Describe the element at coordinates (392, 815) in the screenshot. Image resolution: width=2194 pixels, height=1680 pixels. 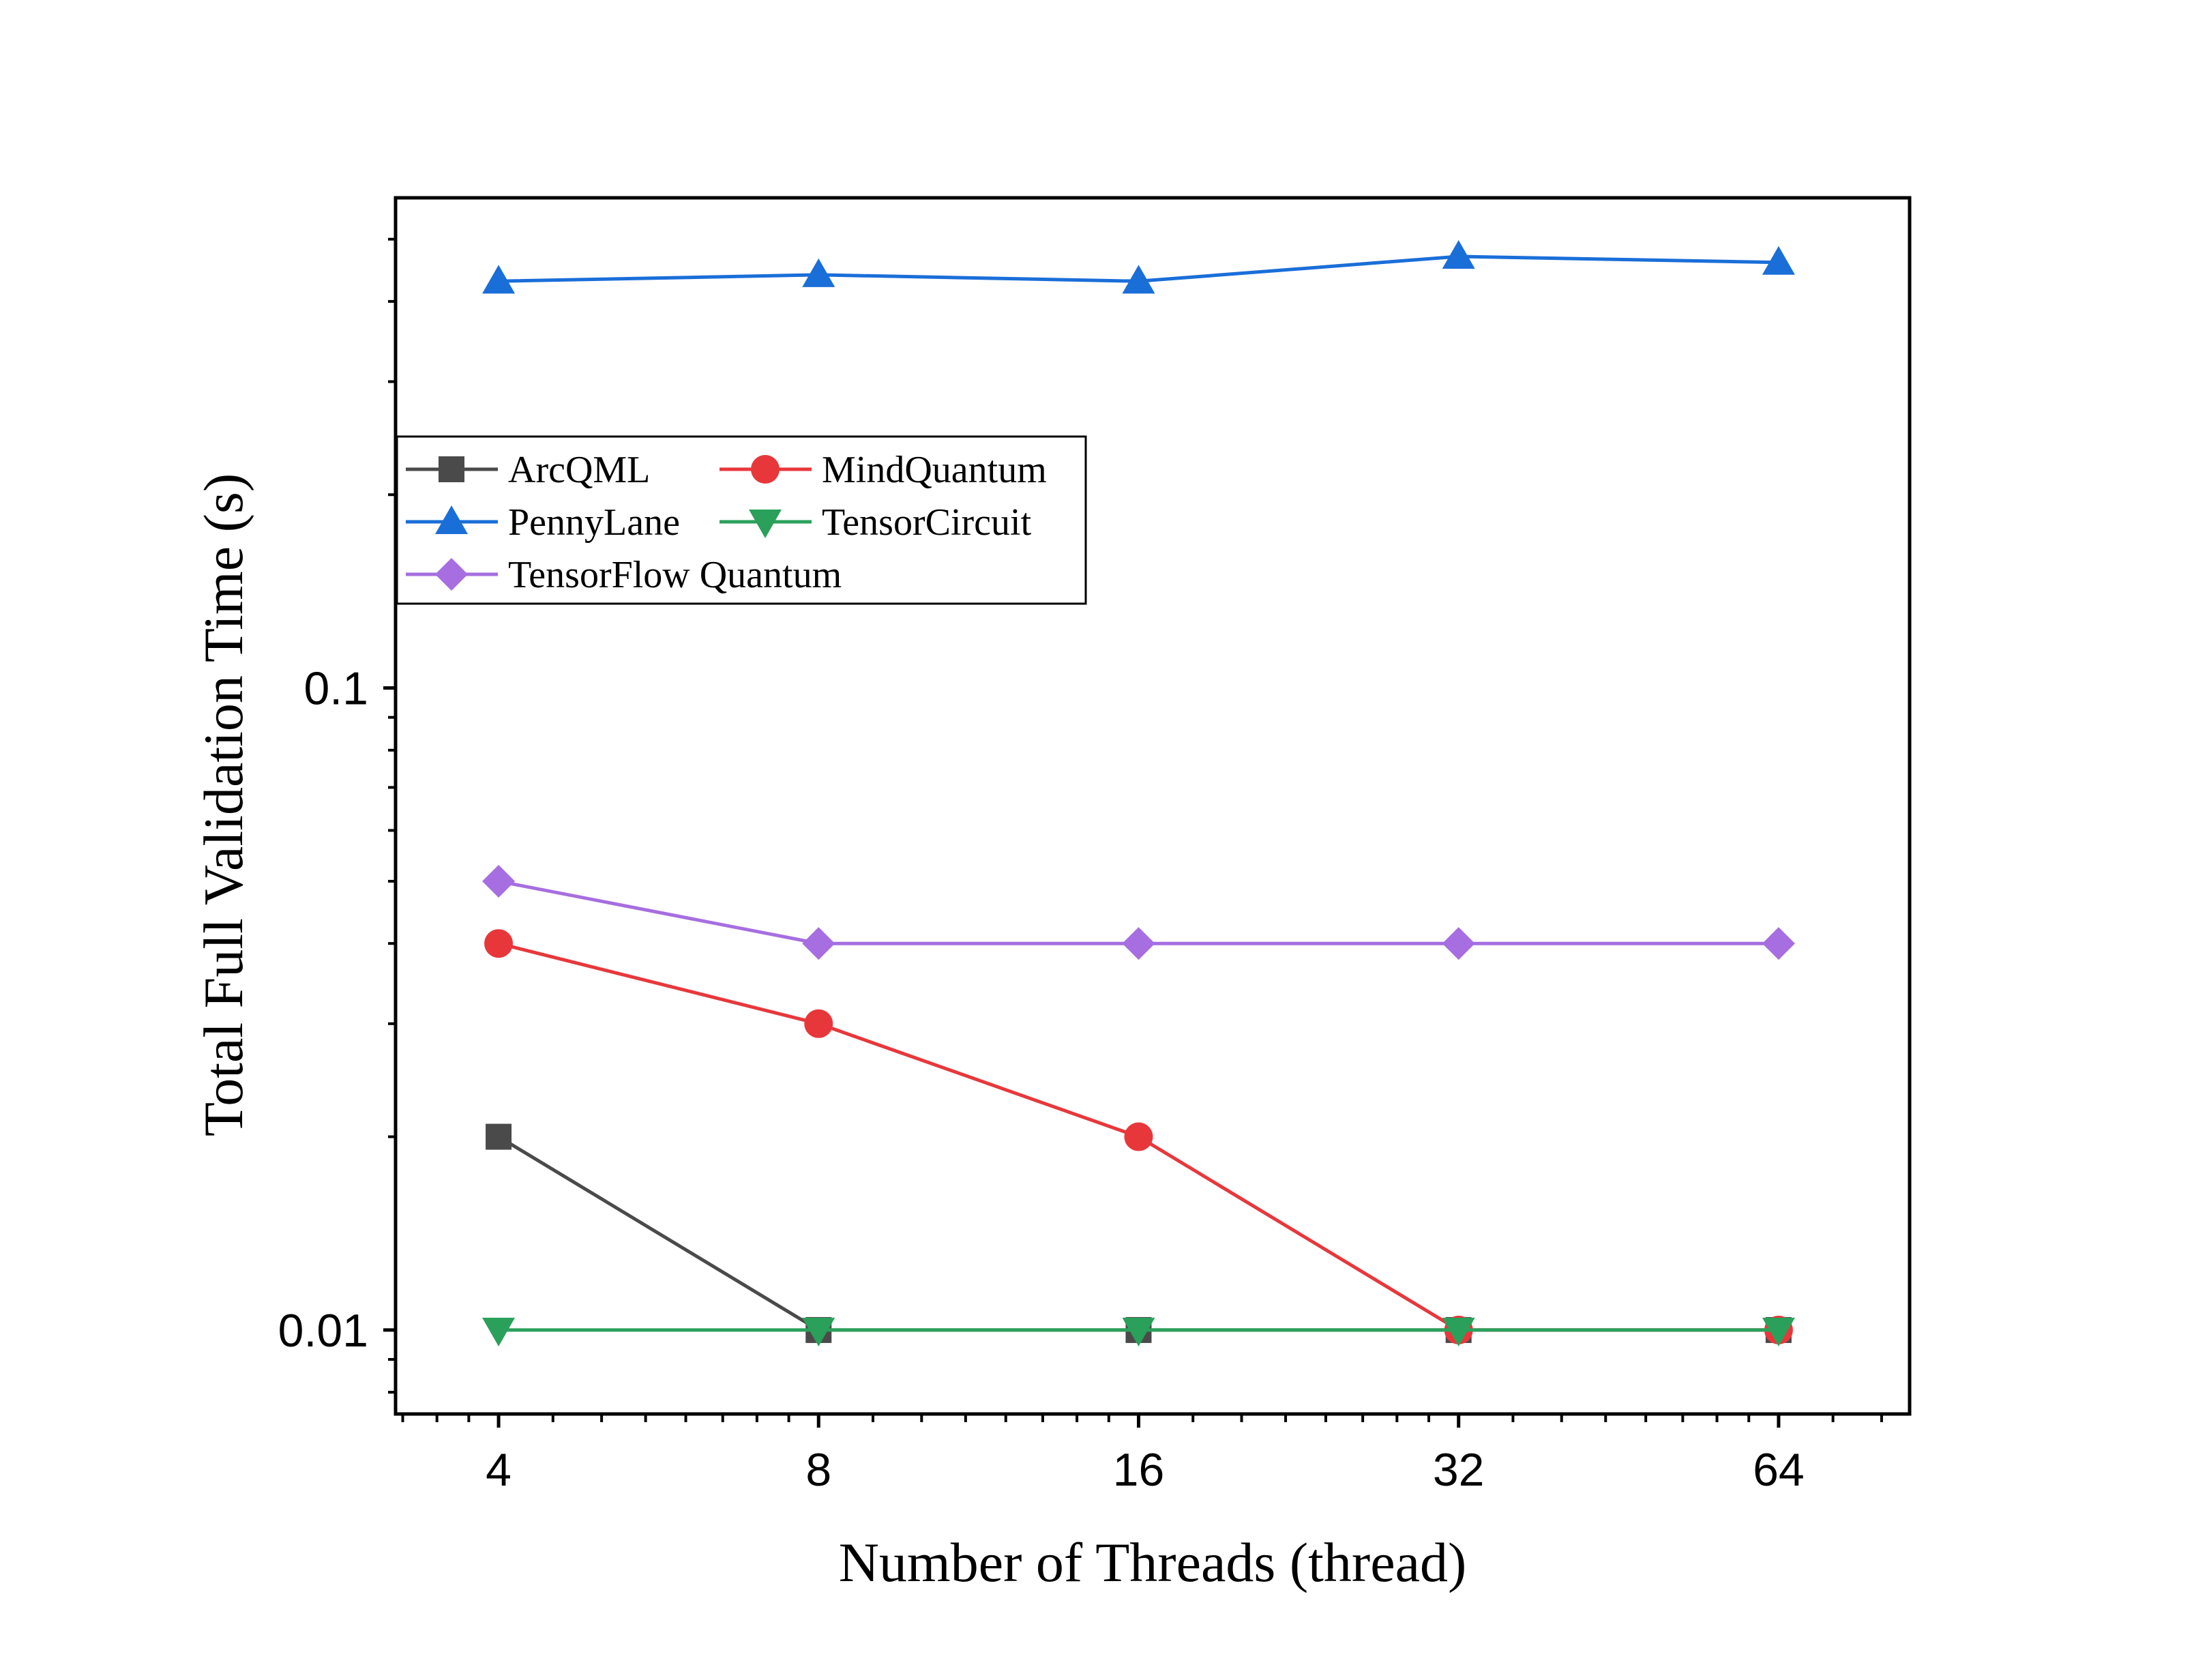
I see `y-minor-ticks` at that location.